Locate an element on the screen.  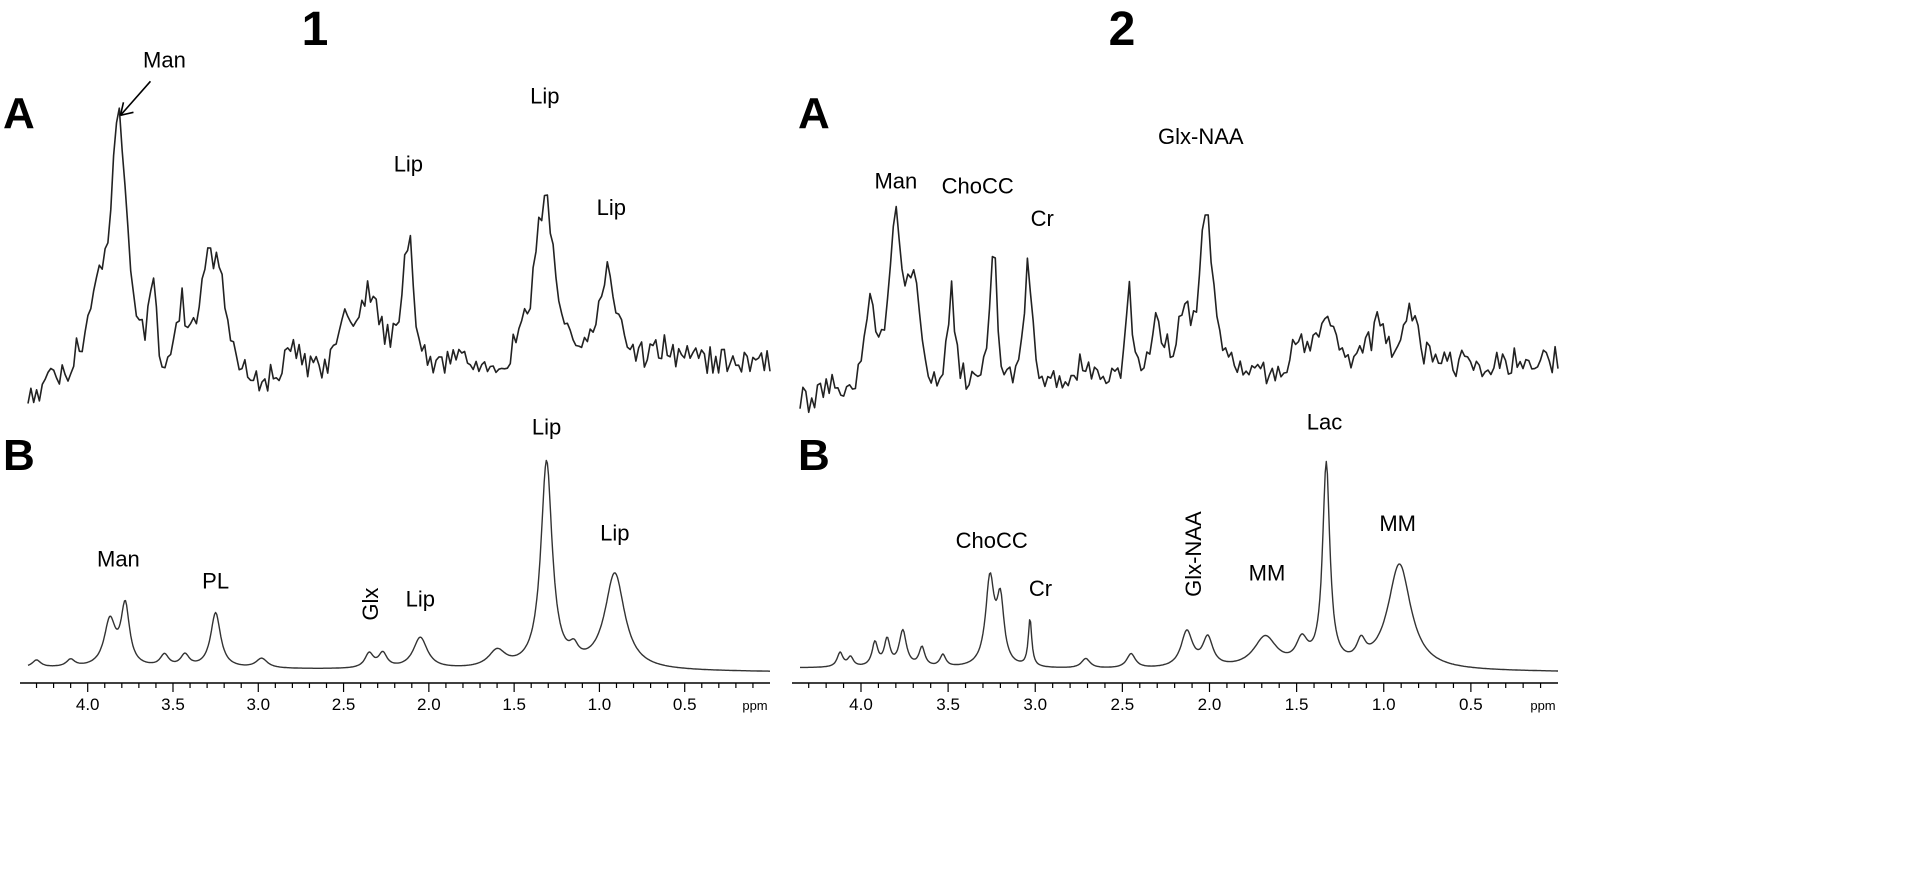
panel-title: 1 is located at coordinates (315, 29).